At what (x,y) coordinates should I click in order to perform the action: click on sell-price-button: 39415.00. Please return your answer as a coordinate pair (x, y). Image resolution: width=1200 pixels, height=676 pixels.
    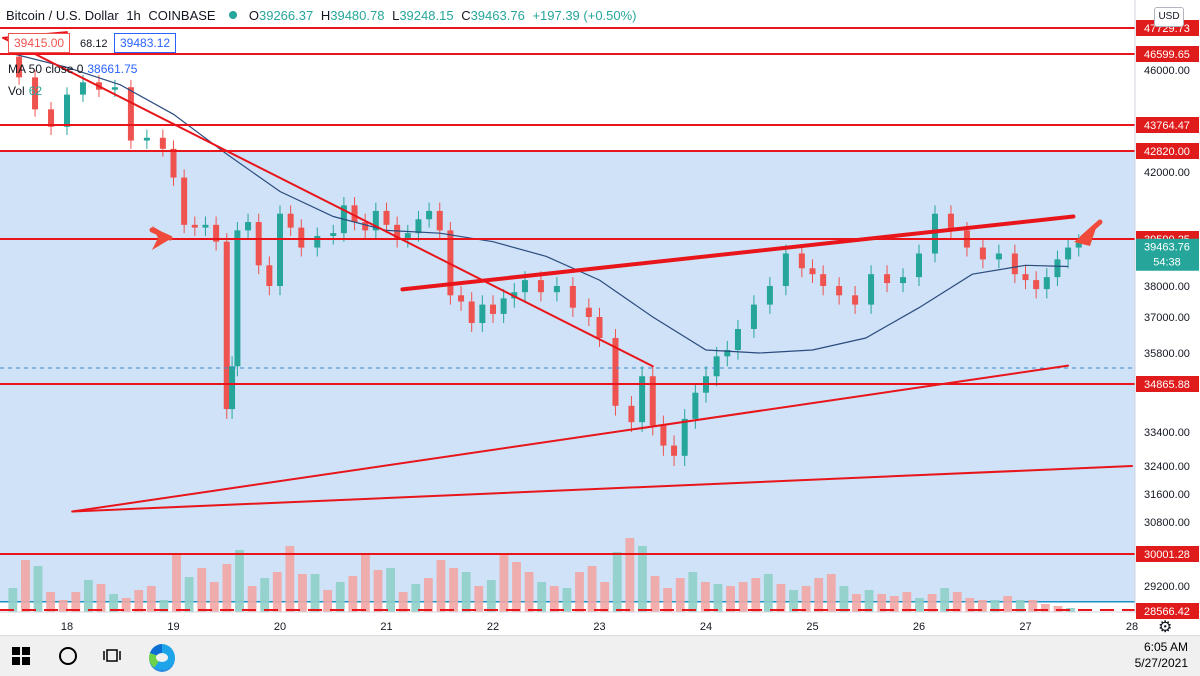
    Looking at the image, I should click on (39, 43).